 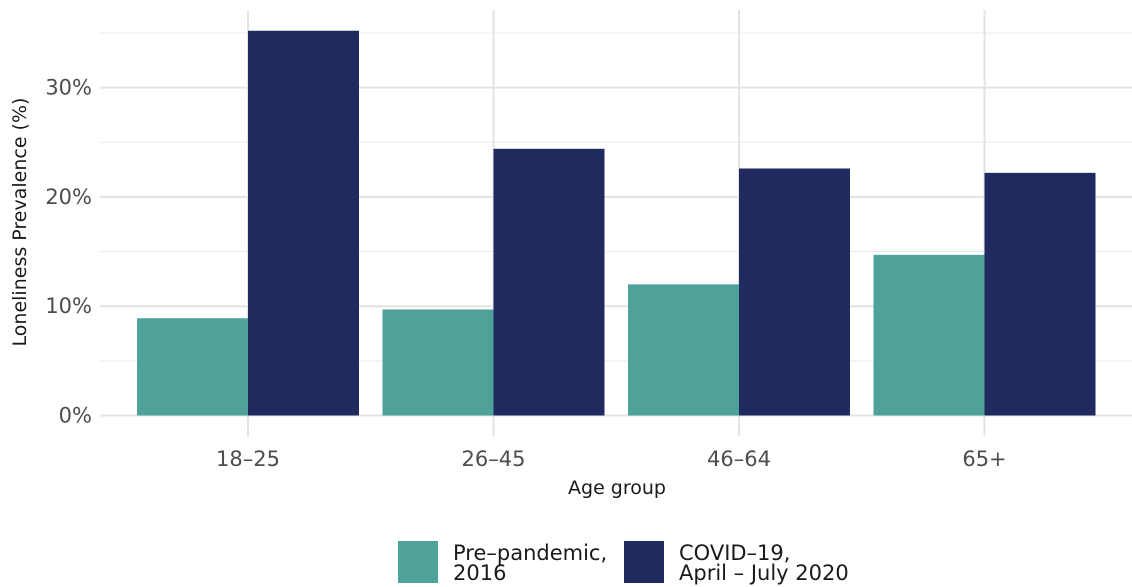 What do you see at coordinates (644, 562) in the screenshot?
I see `legend-key-covid` at bounding box center [644, 562].